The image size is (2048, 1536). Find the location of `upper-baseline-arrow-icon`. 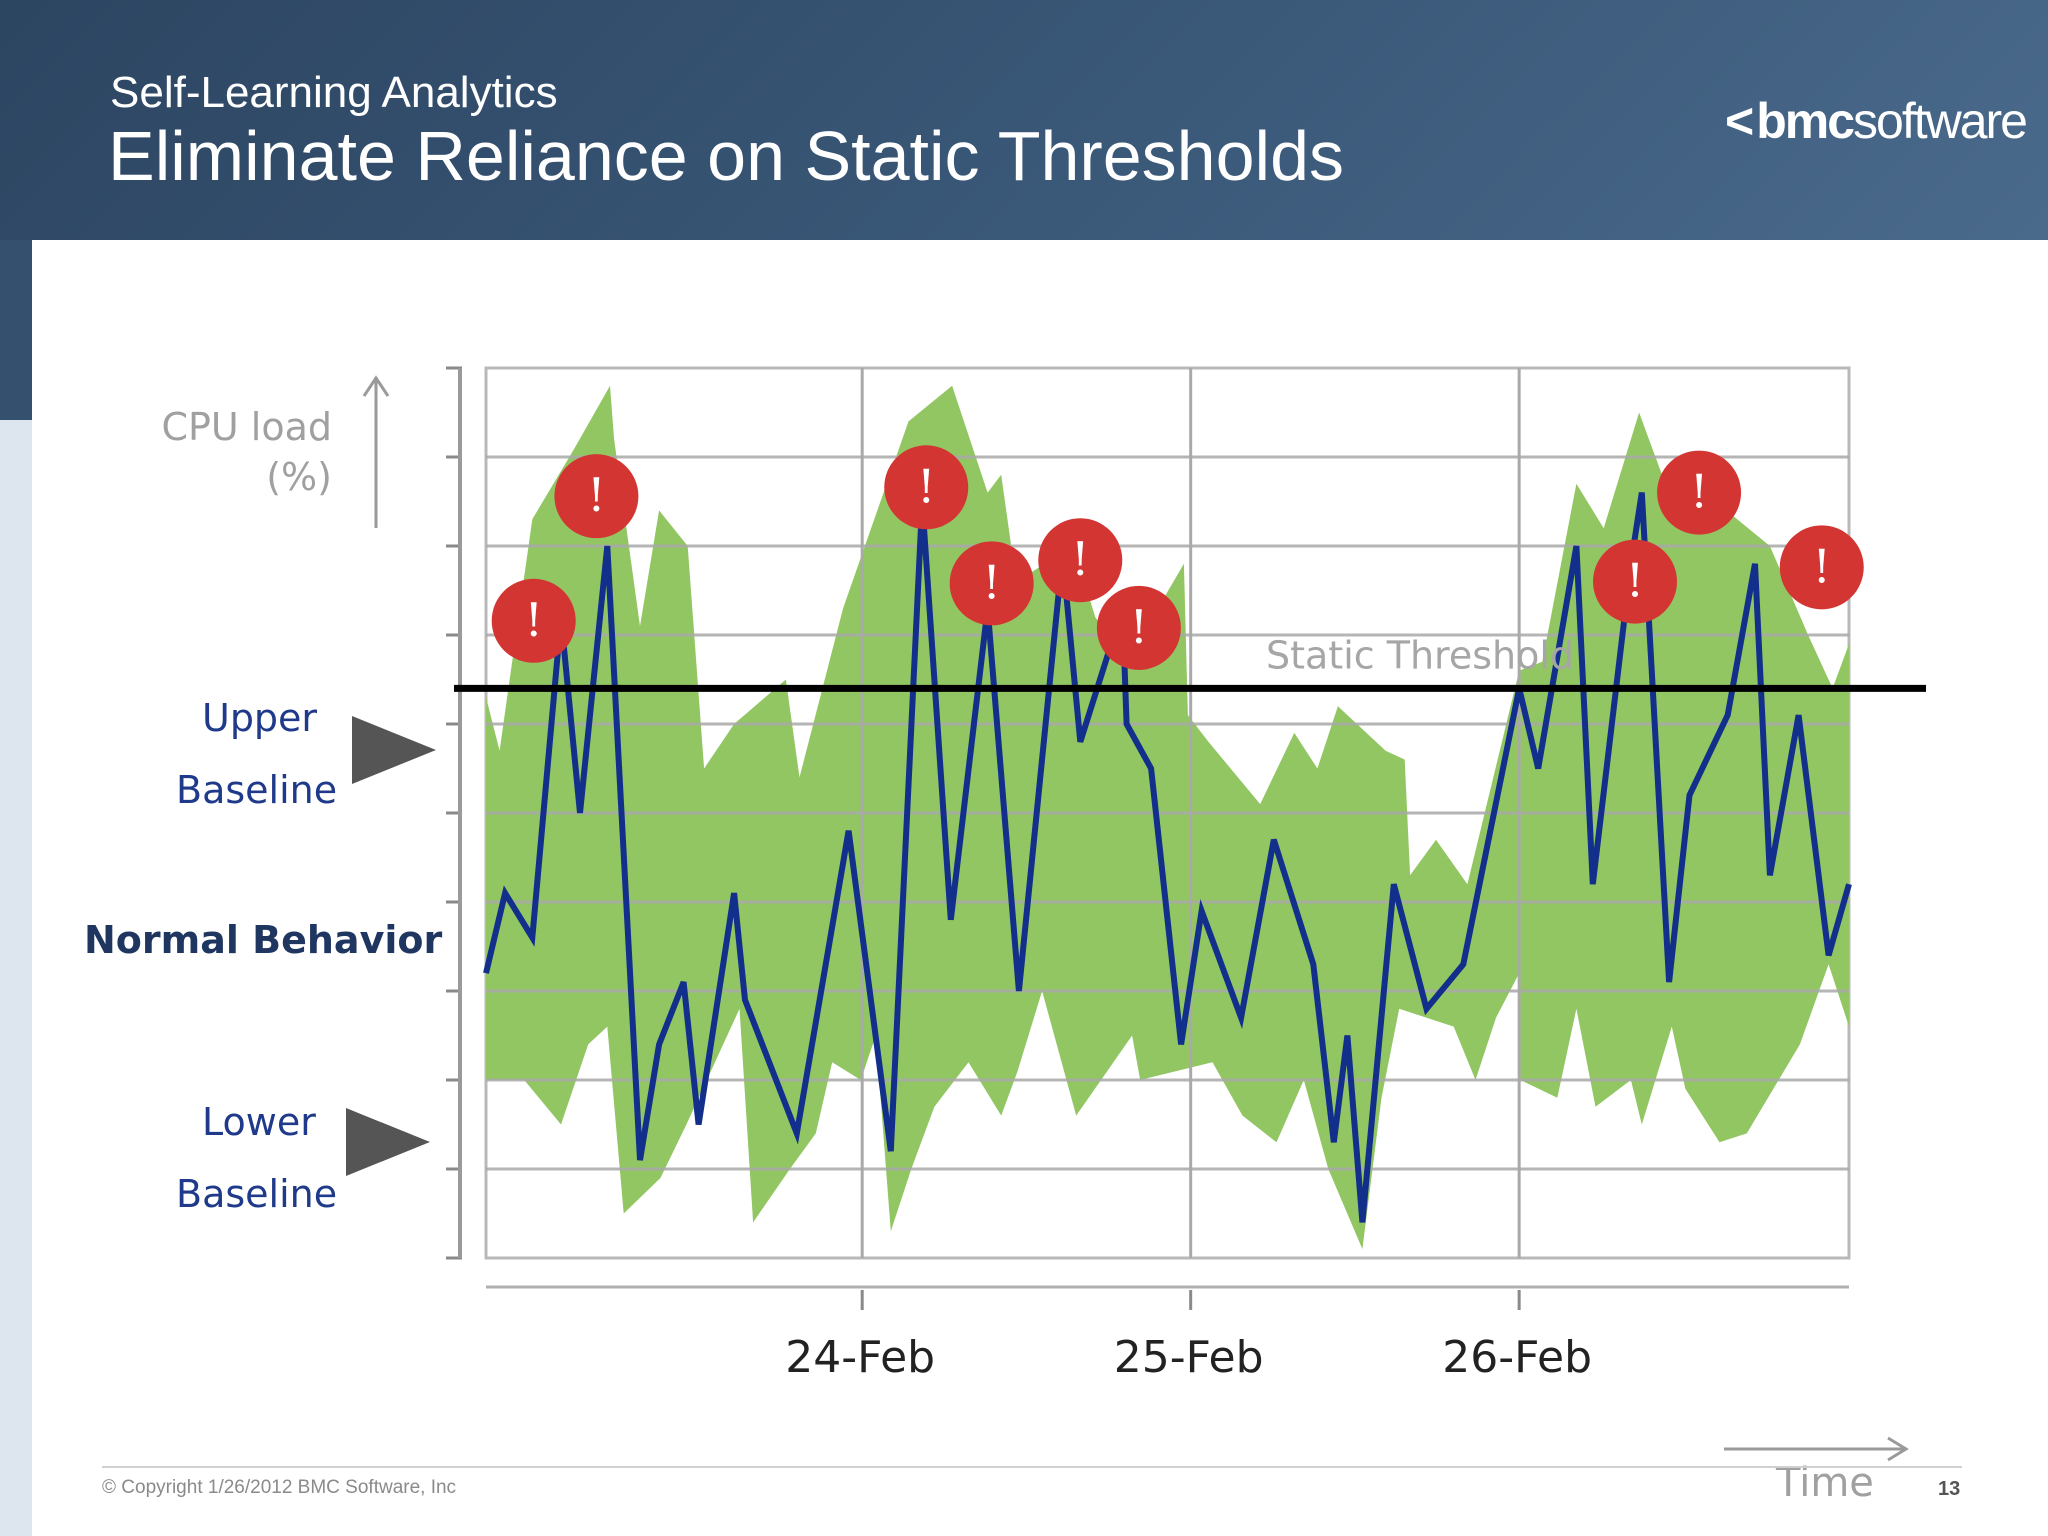

upper-baseline-arrow-icon is located at coordinates (394, 750).